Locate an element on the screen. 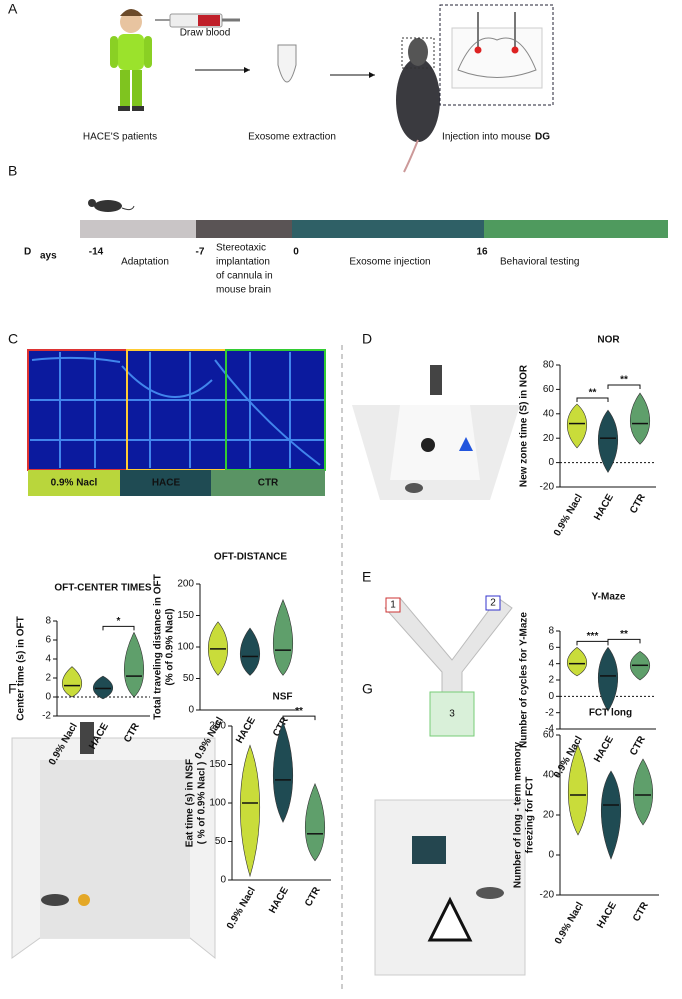 The width and height of the screenshot is (682, 999). phase-label: implantation is located at coordinates (243, 262).